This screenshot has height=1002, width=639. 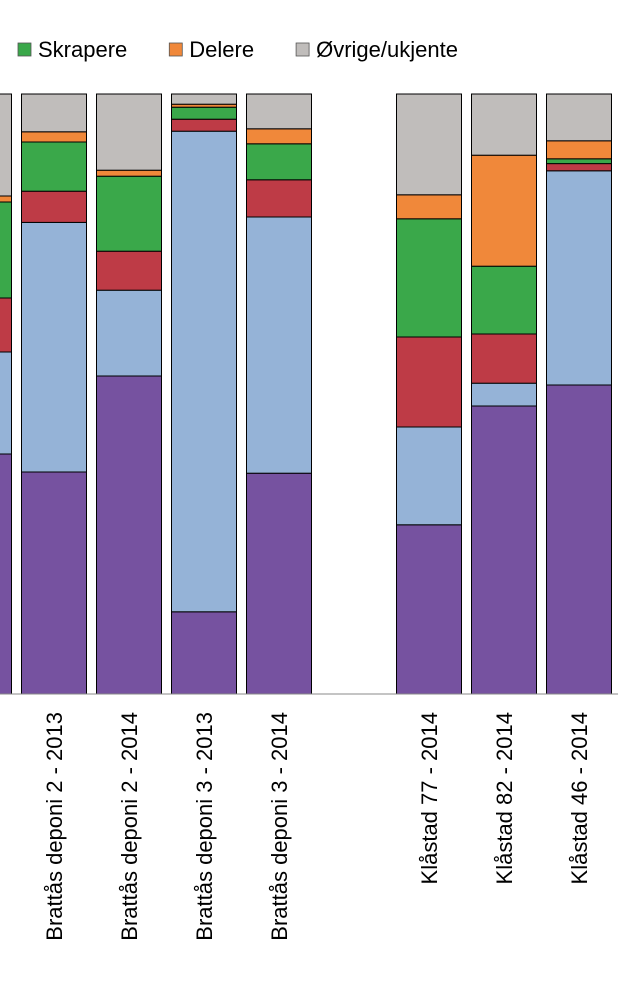 I want to click on x-tick-label: Brattås deponi 3 - 2013, so click(x=204, y=826).